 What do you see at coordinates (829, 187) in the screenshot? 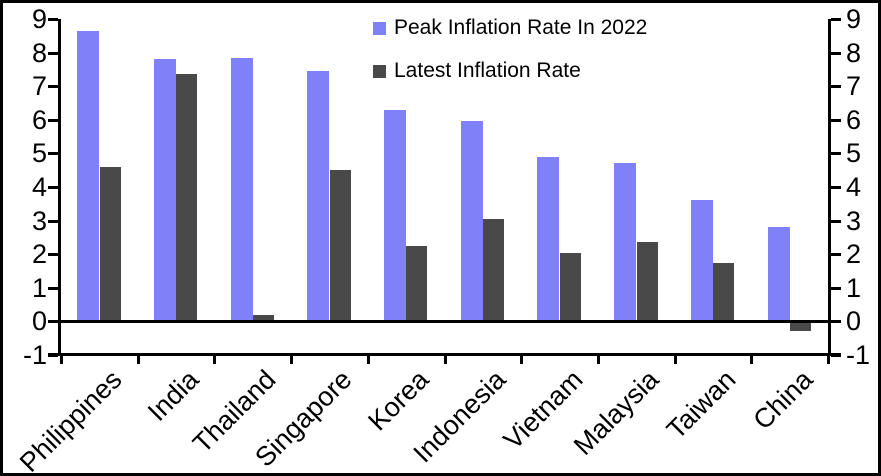
I see `y-axis-right-line` at bounding box center [829, 187].